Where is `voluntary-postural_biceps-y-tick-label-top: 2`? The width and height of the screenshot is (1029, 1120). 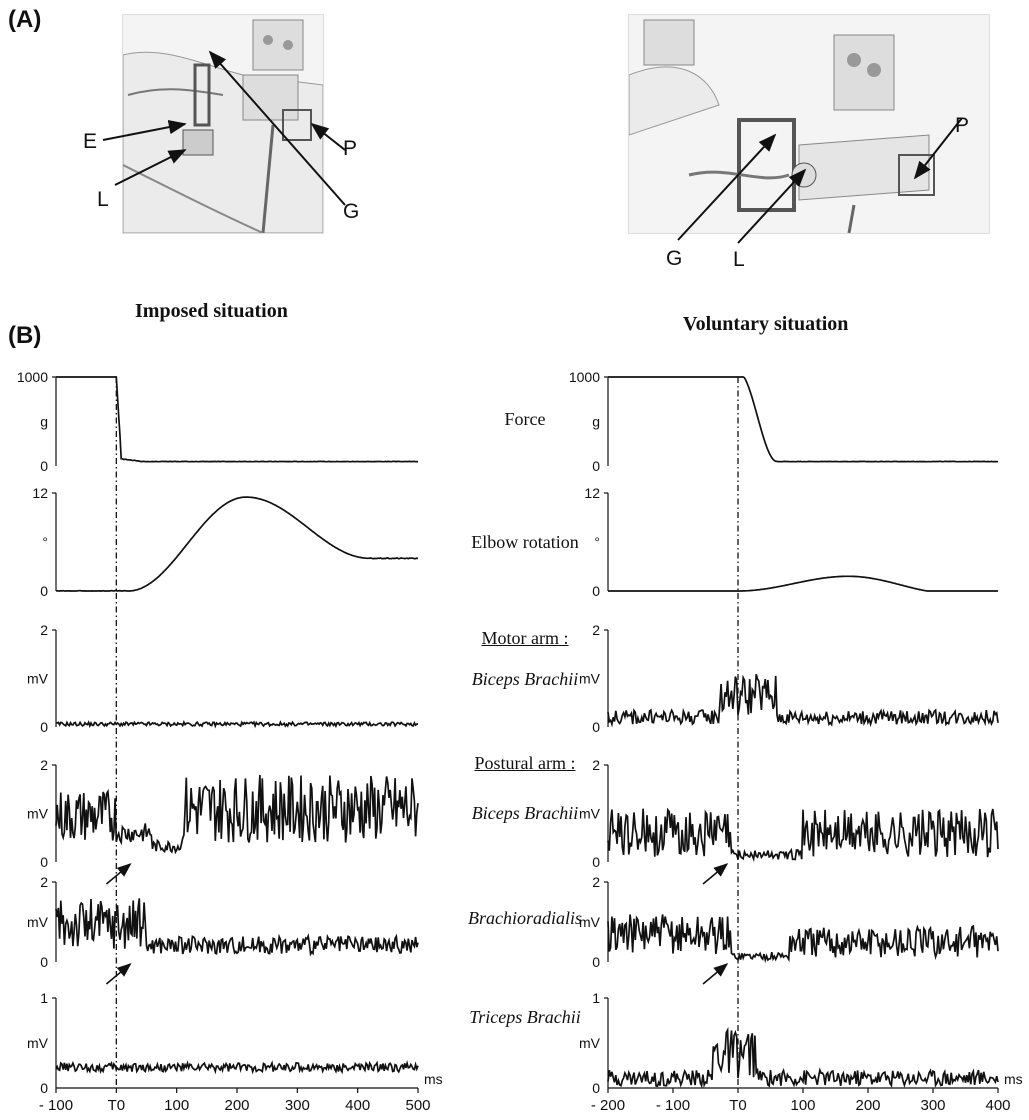
voluntary-postural_biceps-y-tick-label-top: 2 is located at coordinates (596, 765).